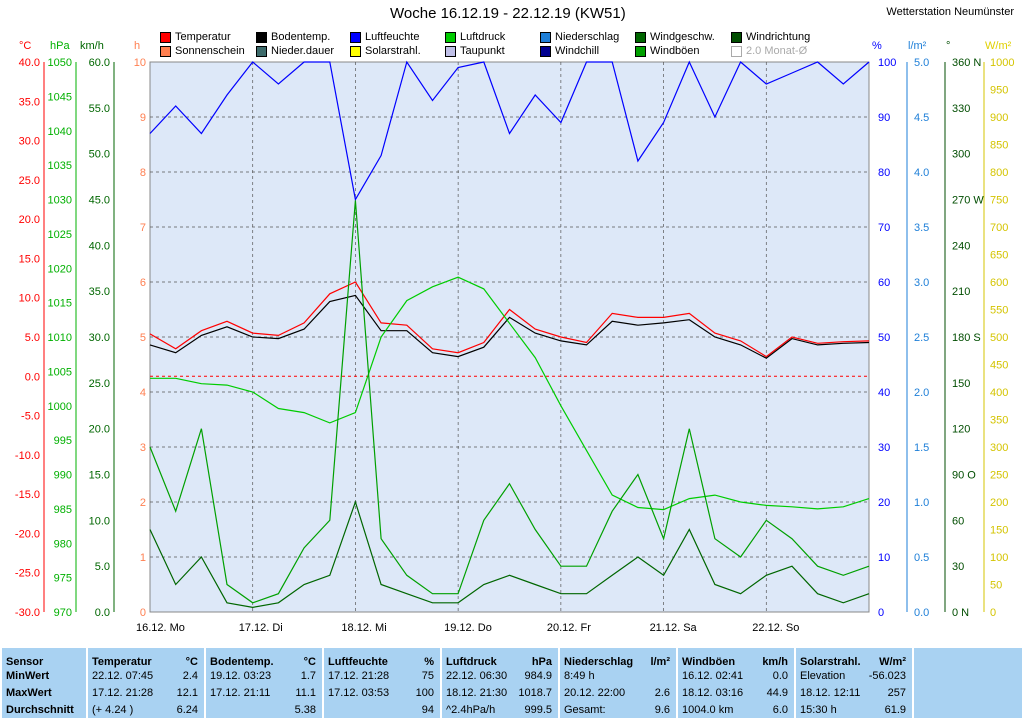  What do you see at coordinates (921, 393) in the screenshot?
I see `axis-tick-label: 2.0` at bounding box center [921, 393].